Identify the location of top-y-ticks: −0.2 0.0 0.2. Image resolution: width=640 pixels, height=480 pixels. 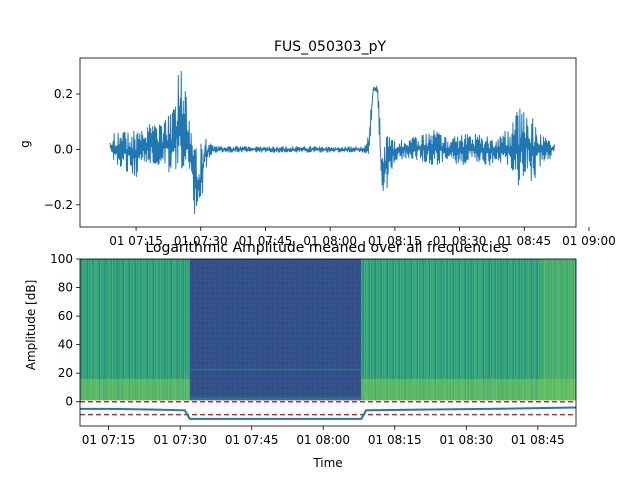
(62, 149).